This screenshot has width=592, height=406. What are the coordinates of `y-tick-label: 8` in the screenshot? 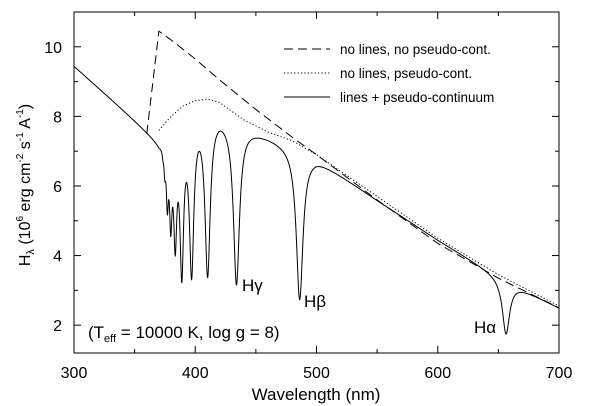 It's located at (57, 117).